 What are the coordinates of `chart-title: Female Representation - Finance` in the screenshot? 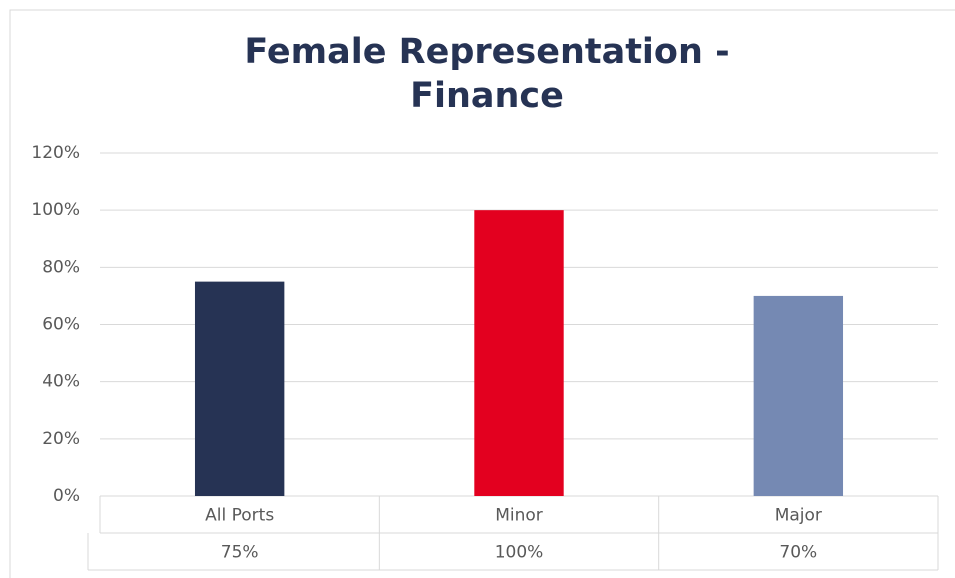 It's located at (487, 74).